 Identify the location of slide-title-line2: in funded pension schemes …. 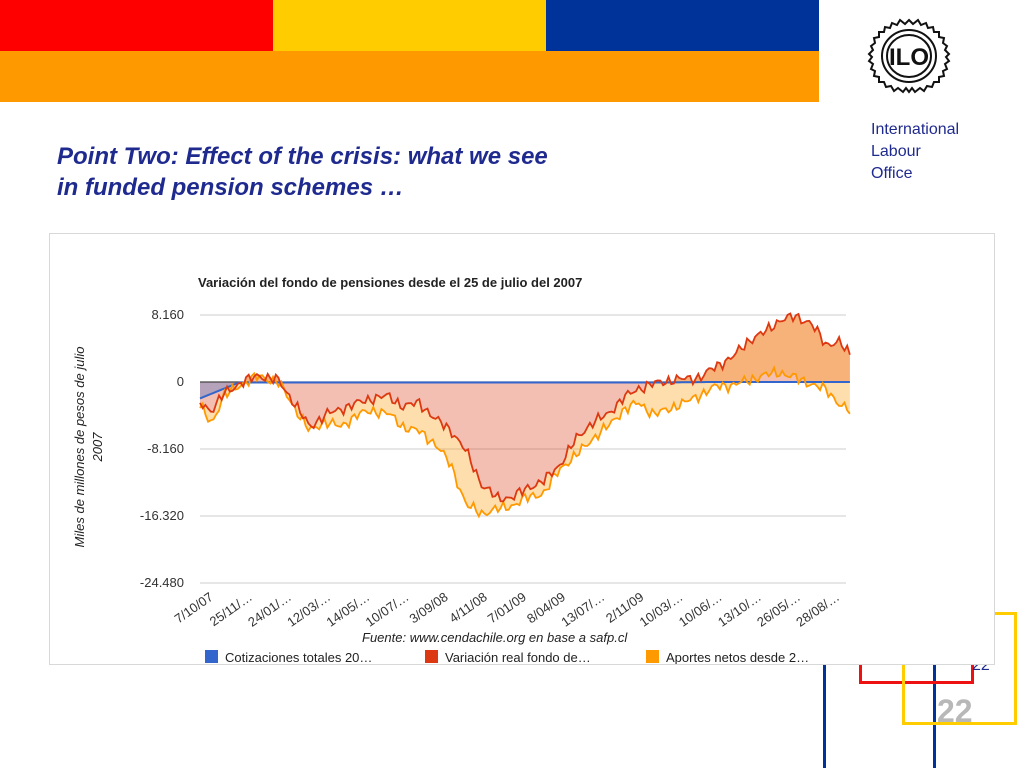
(230, 187).